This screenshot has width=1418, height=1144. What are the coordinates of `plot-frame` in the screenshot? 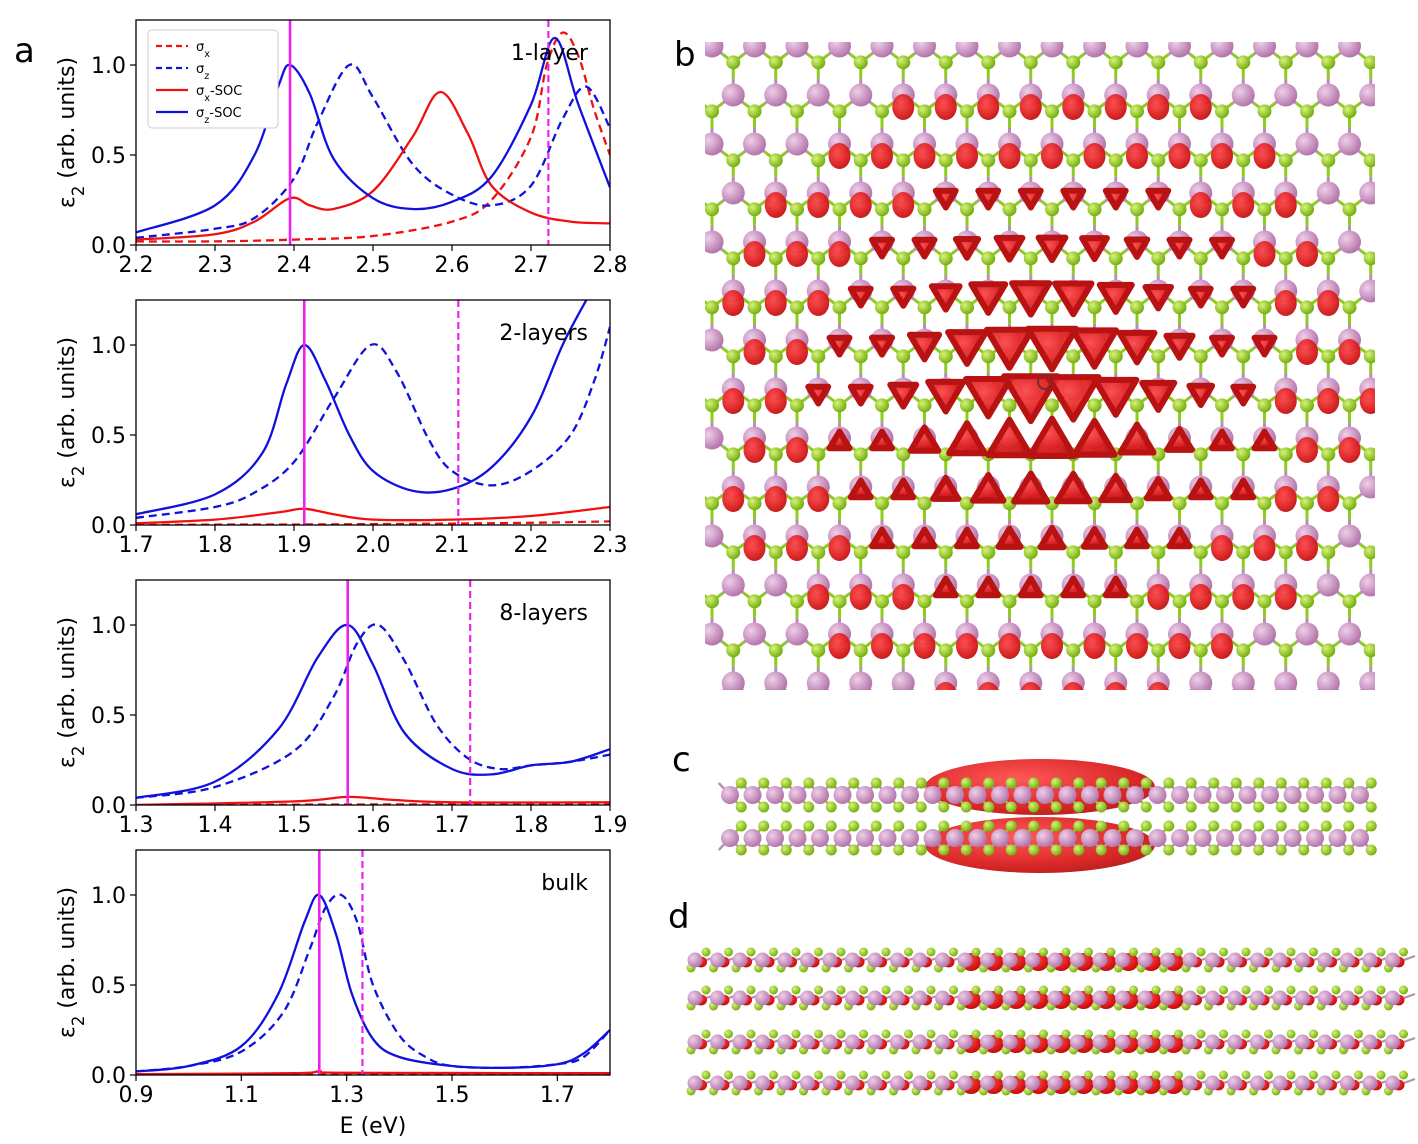 It's located at (373, 962).